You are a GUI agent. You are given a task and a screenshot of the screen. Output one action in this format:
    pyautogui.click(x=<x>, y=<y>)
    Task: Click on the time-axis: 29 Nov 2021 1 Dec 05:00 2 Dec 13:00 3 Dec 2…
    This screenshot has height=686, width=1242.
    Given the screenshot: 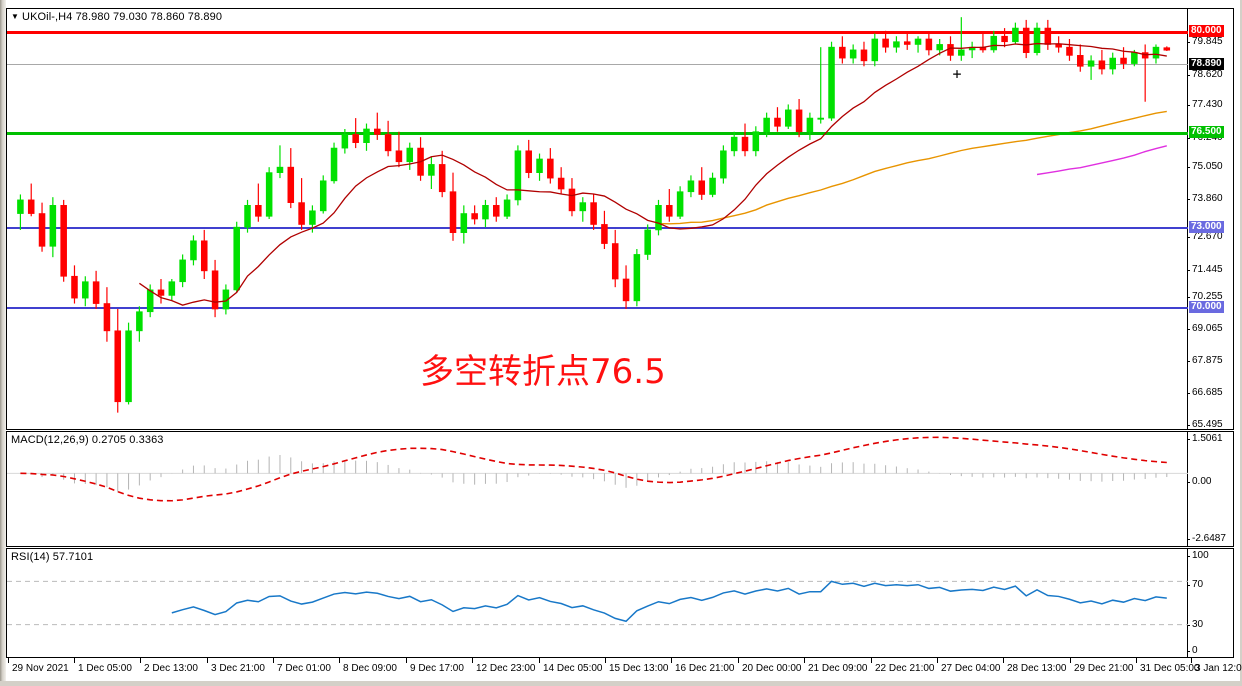 What is the action you would take?
    pyautogui.click(x=624, y=669)
    